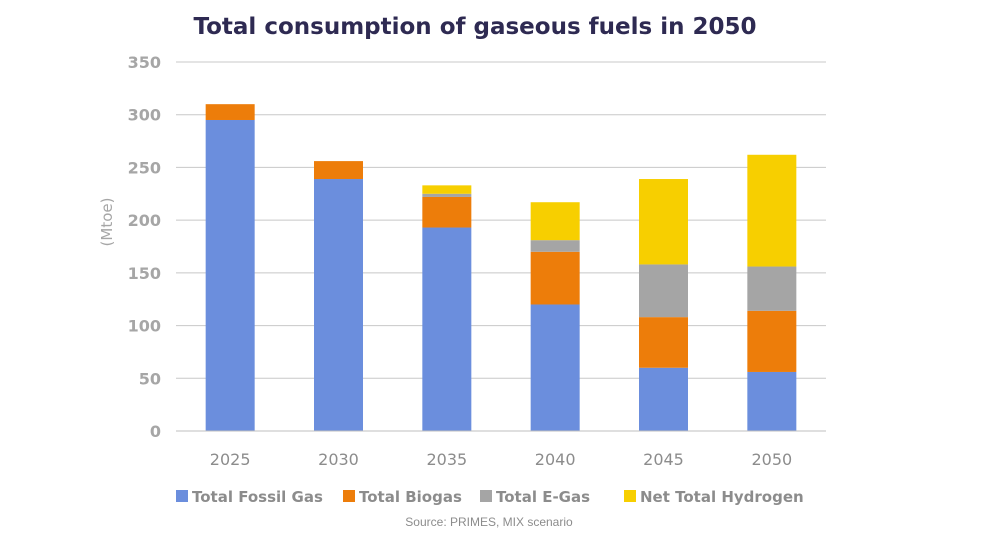 The image size is (996, 541). What do you see at coordinates (663, 291) in the screenshot?
I see `bar-segment-total-e-gas-2045` at bounding box center [663, 291].